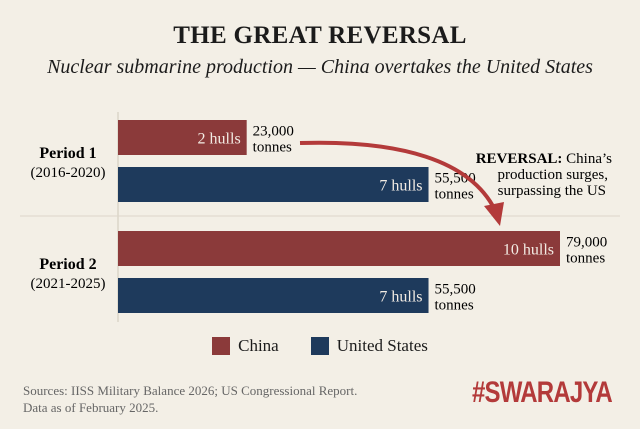 This screenshot has width=640, height=429. Describe the element at coordinates (552, 191) in the screenshot. I see `annotation-line-3: surpassing the US` at that location.